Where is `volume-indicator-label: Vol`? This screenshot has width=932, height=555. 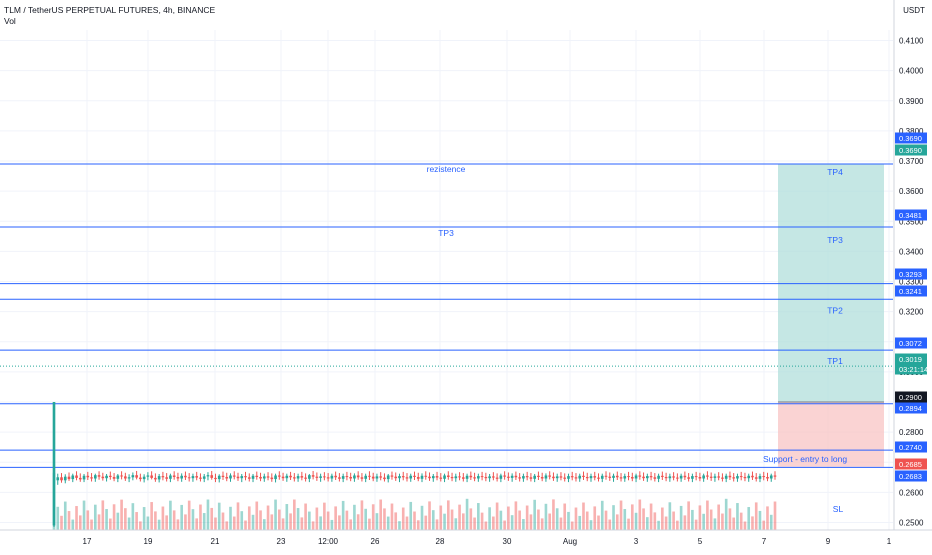
volume-indicator-label: Vol is located at coordinates (10, 21).